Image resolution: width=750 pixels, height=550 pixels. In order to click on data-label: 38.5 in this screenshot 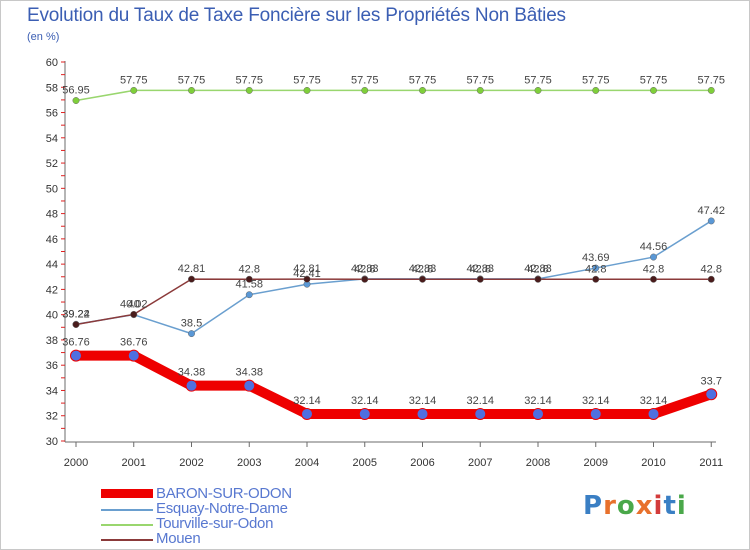, I will do `click(191, 324)`.